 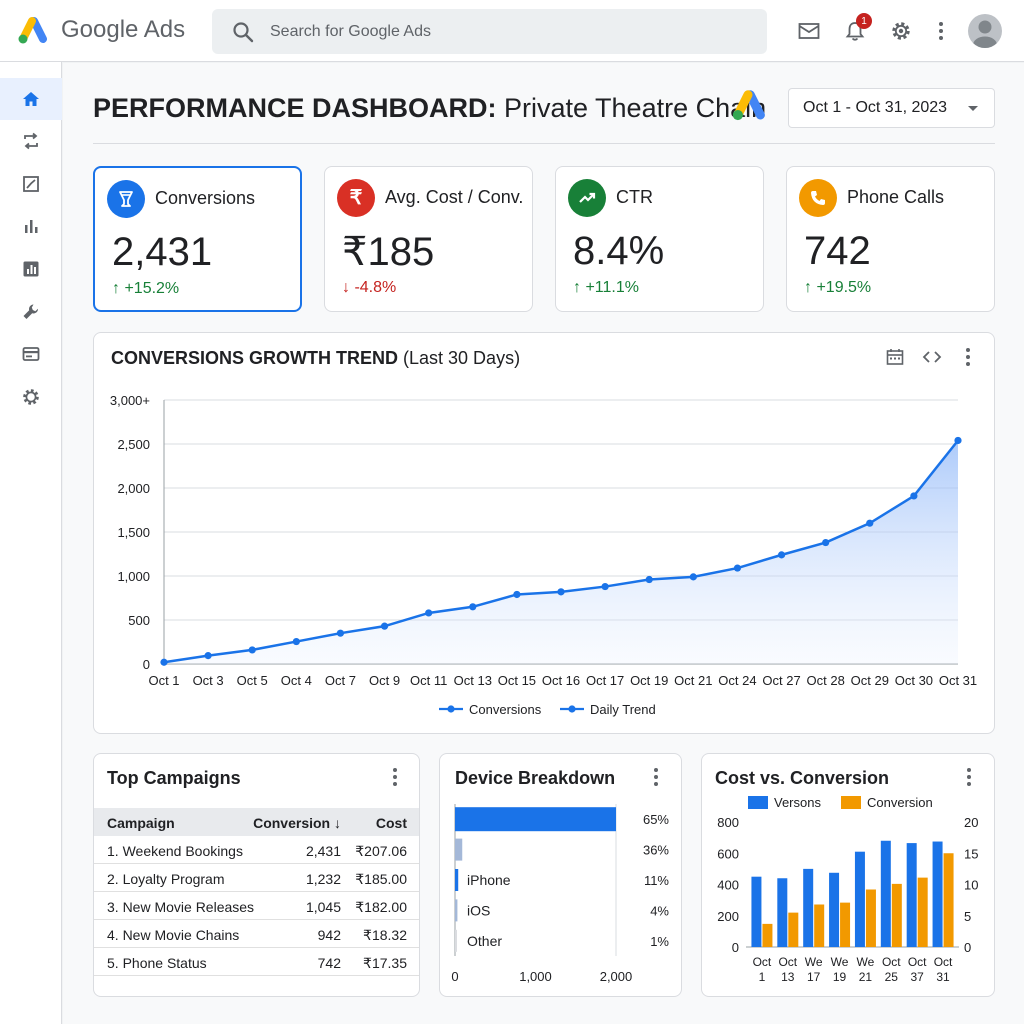 I want to click on device-more-icon, so click(x=656, y=777).